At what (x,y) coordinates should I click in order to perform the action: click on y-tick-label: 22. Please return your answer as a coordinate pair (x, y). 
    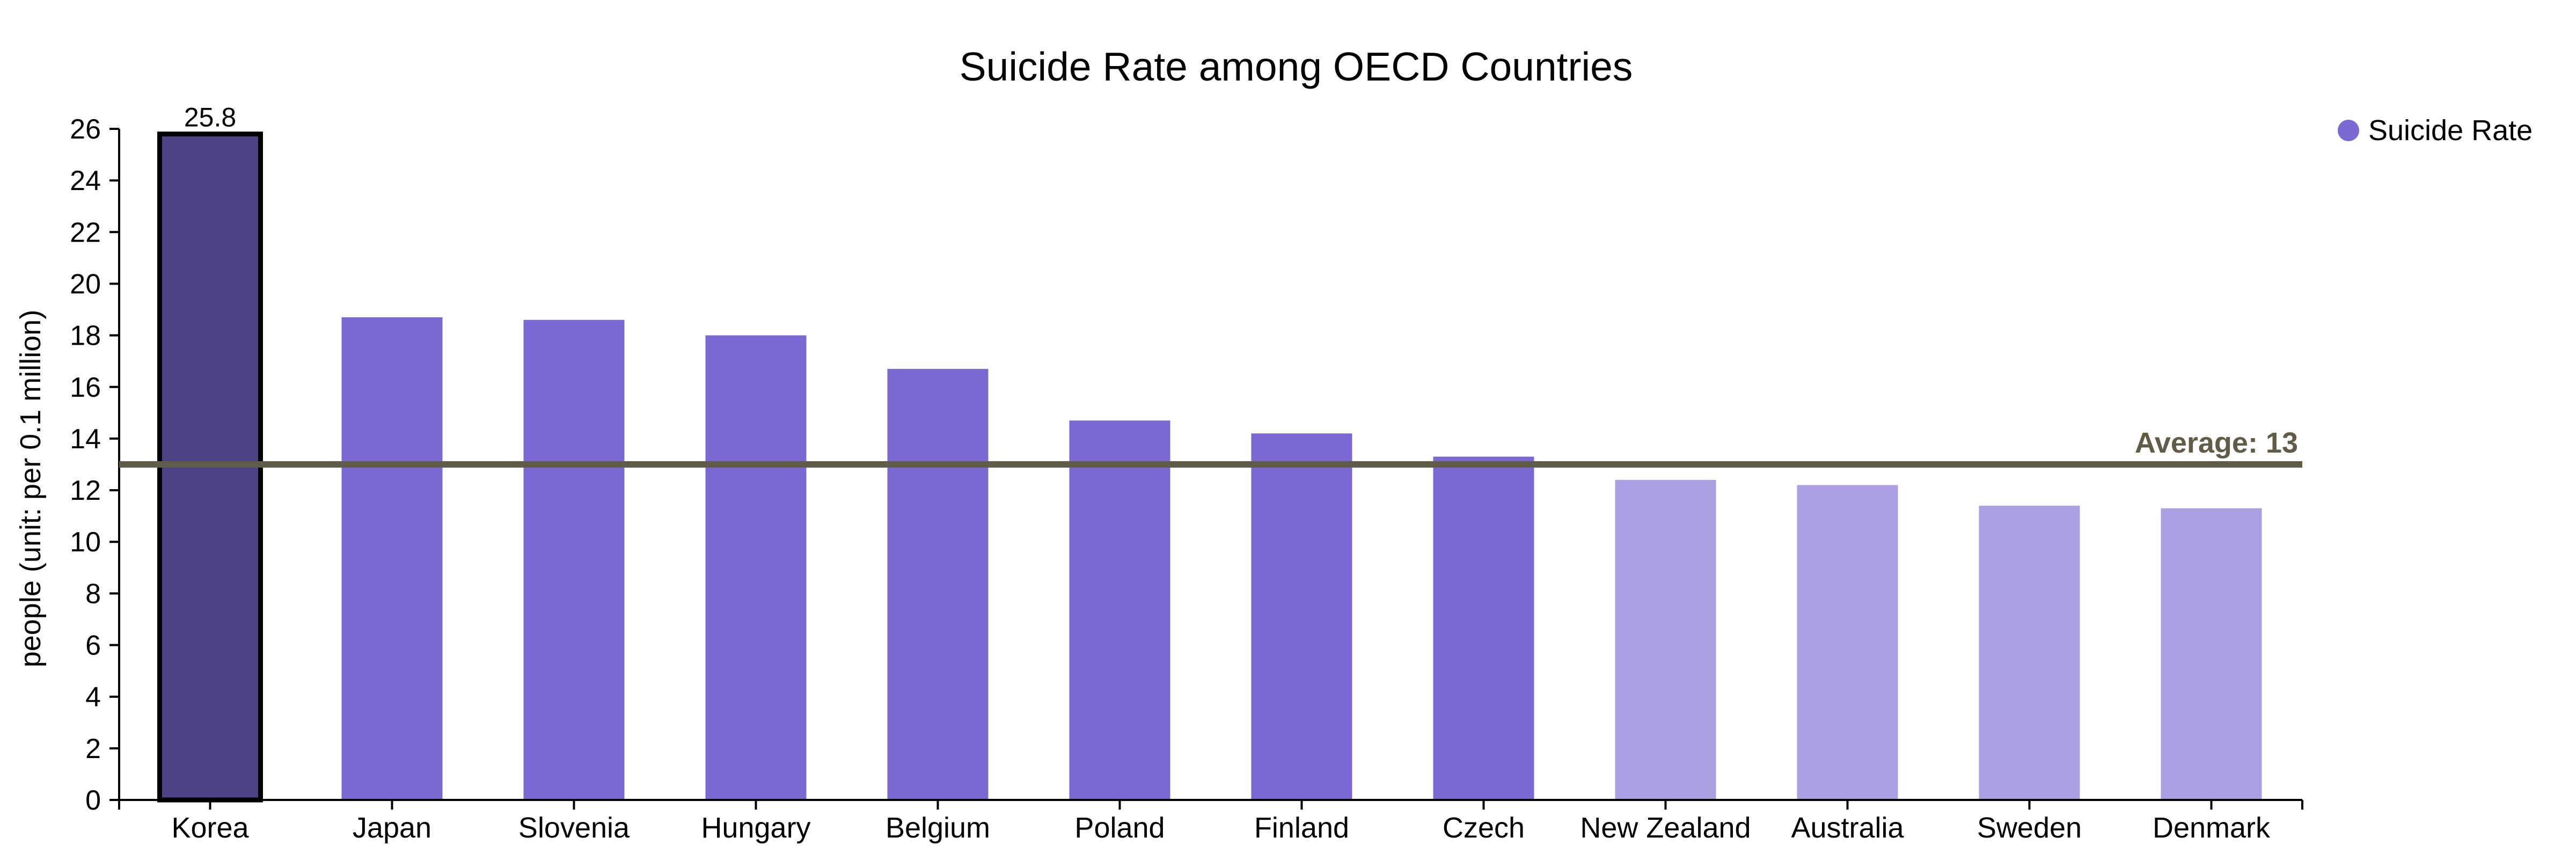
    Looking at the image, I should click on (85, 232).